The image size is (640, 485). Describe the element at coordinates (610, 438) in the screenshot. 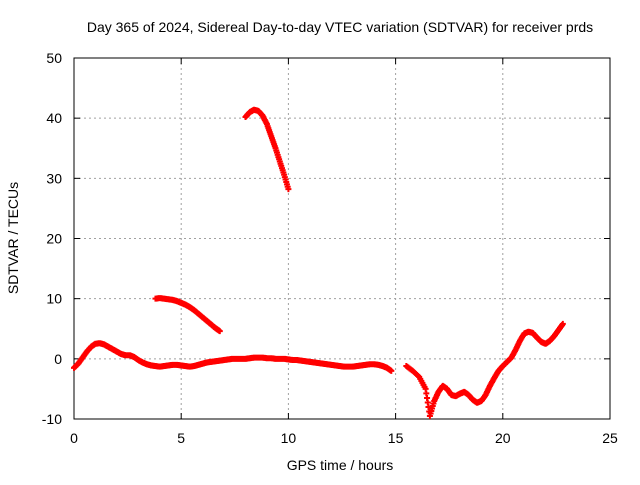

I see `x-tick-label: 25` at that location.